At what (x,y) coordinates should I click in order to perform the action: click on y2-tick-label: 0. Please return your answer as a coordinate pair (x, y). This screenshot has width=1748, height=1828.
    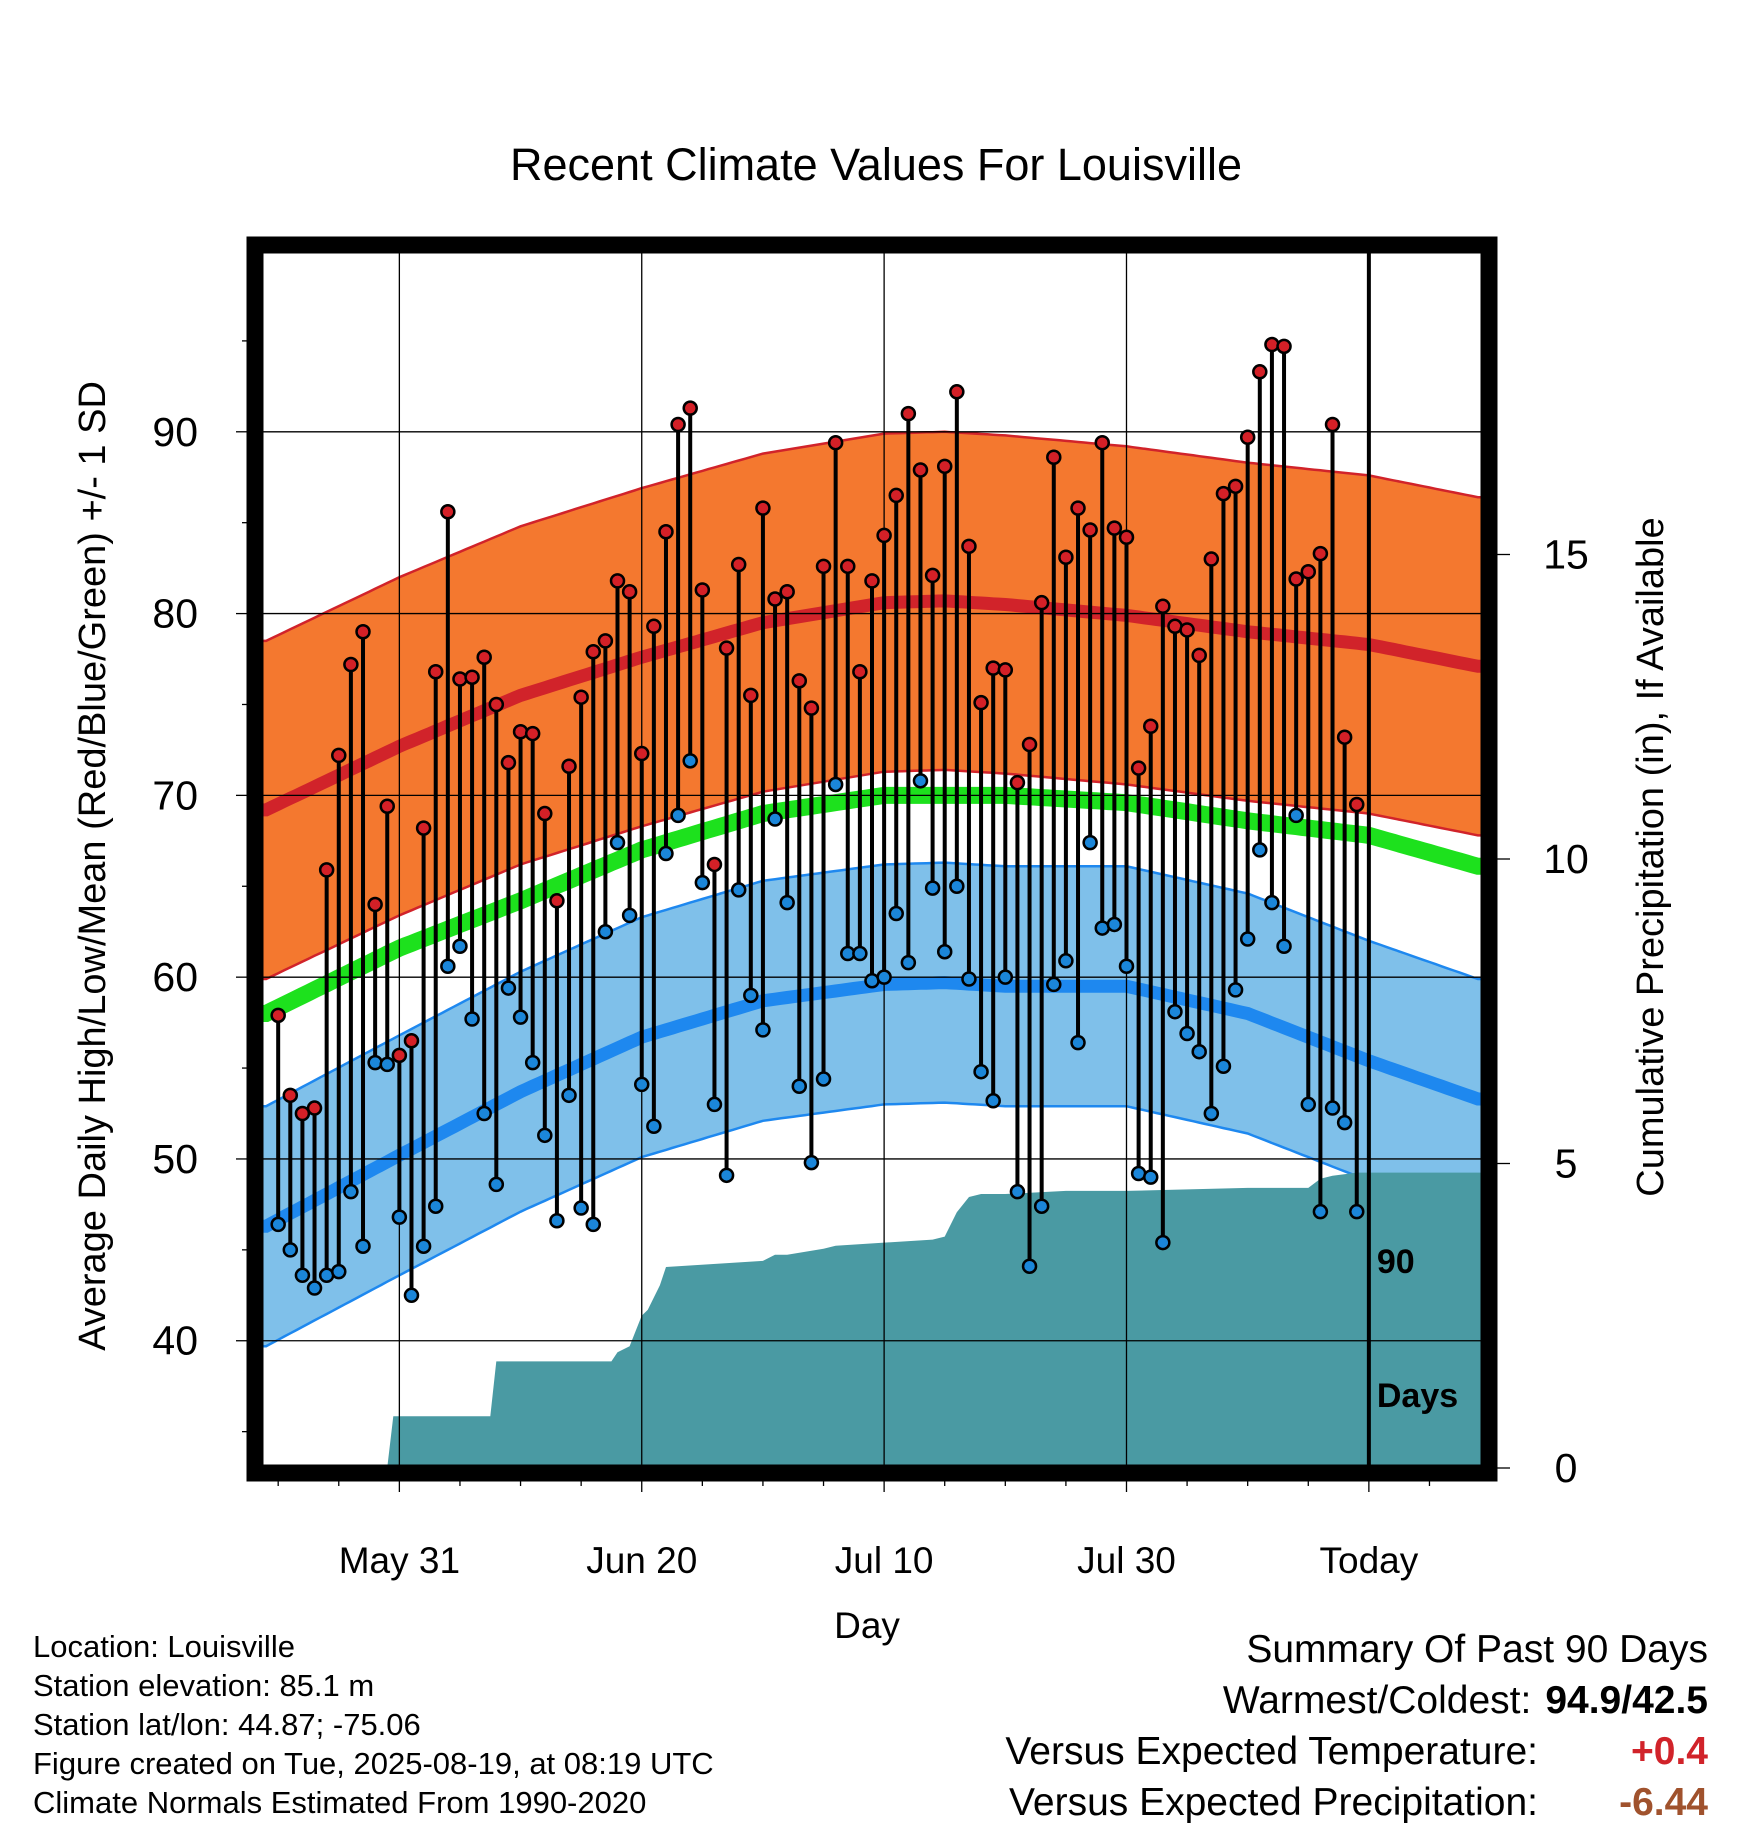
    Looking at the image, I should click on (1566, 1468).